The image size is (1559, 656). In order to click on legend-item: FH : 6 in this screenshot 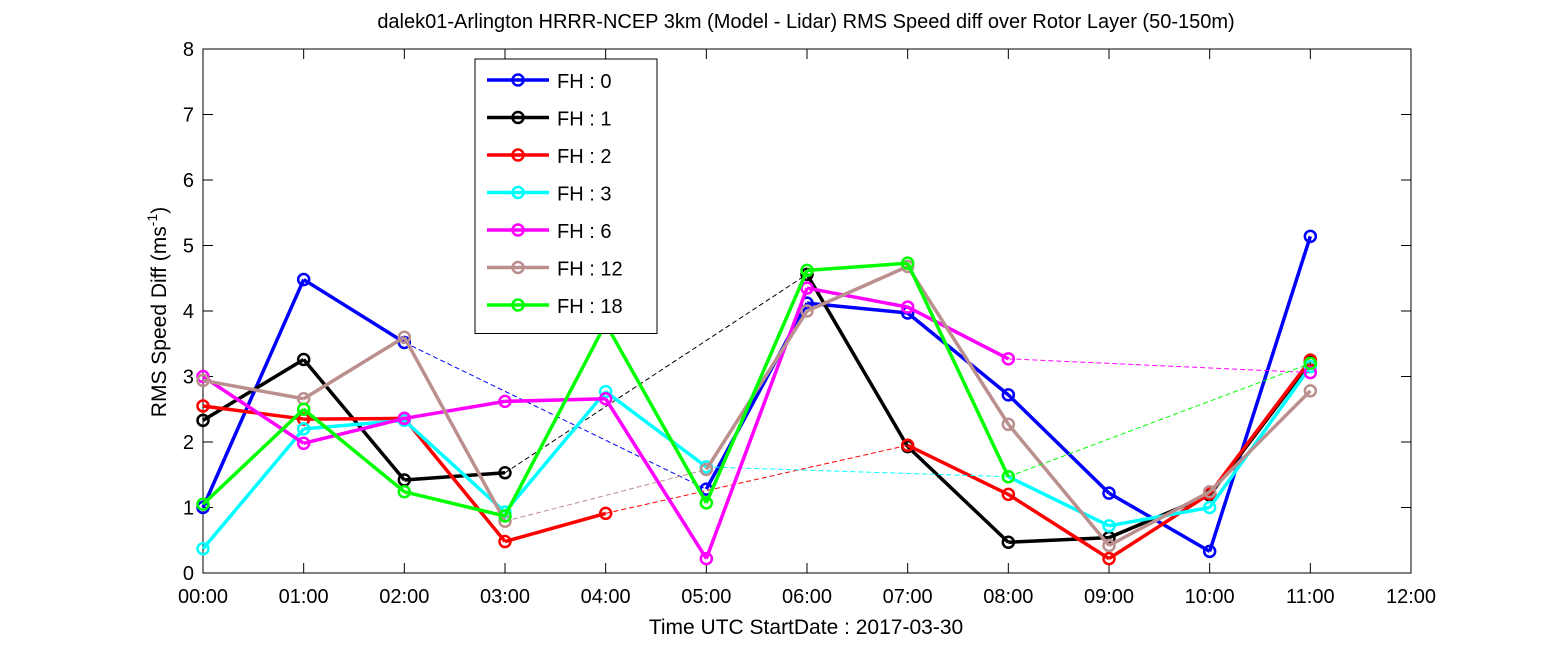, I will do `click(549, 232)`.